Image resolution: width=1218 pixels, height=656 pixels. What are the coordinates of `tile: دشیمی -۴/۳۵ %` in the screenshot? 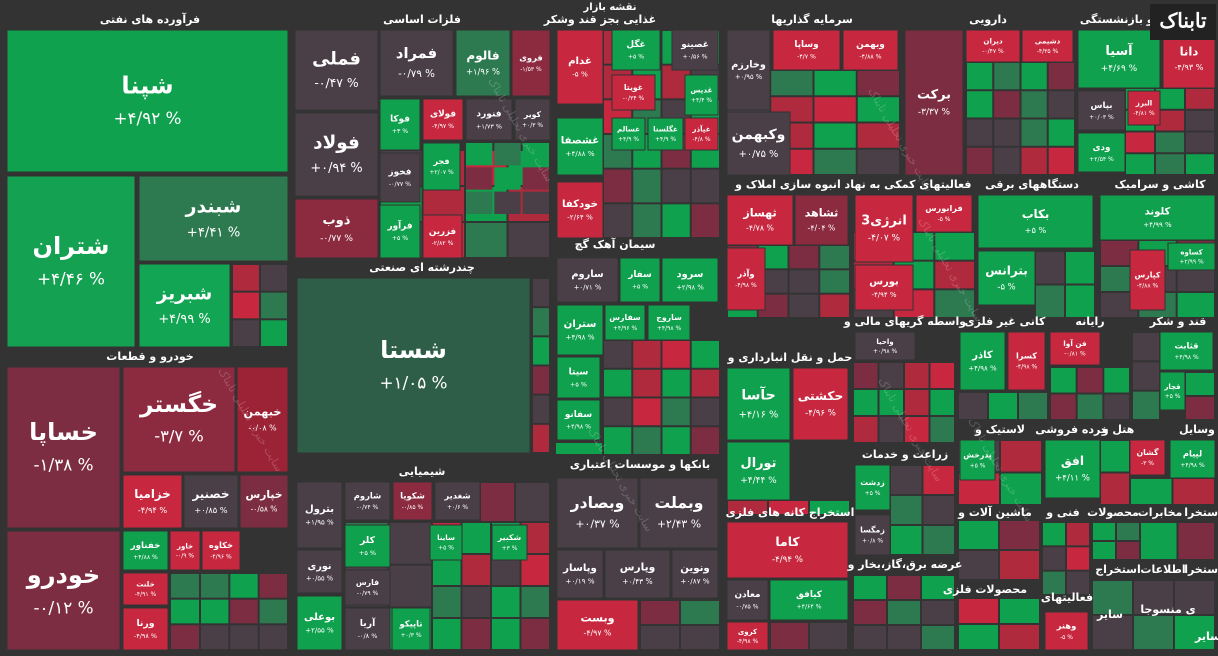 It's located at (1047, 46).